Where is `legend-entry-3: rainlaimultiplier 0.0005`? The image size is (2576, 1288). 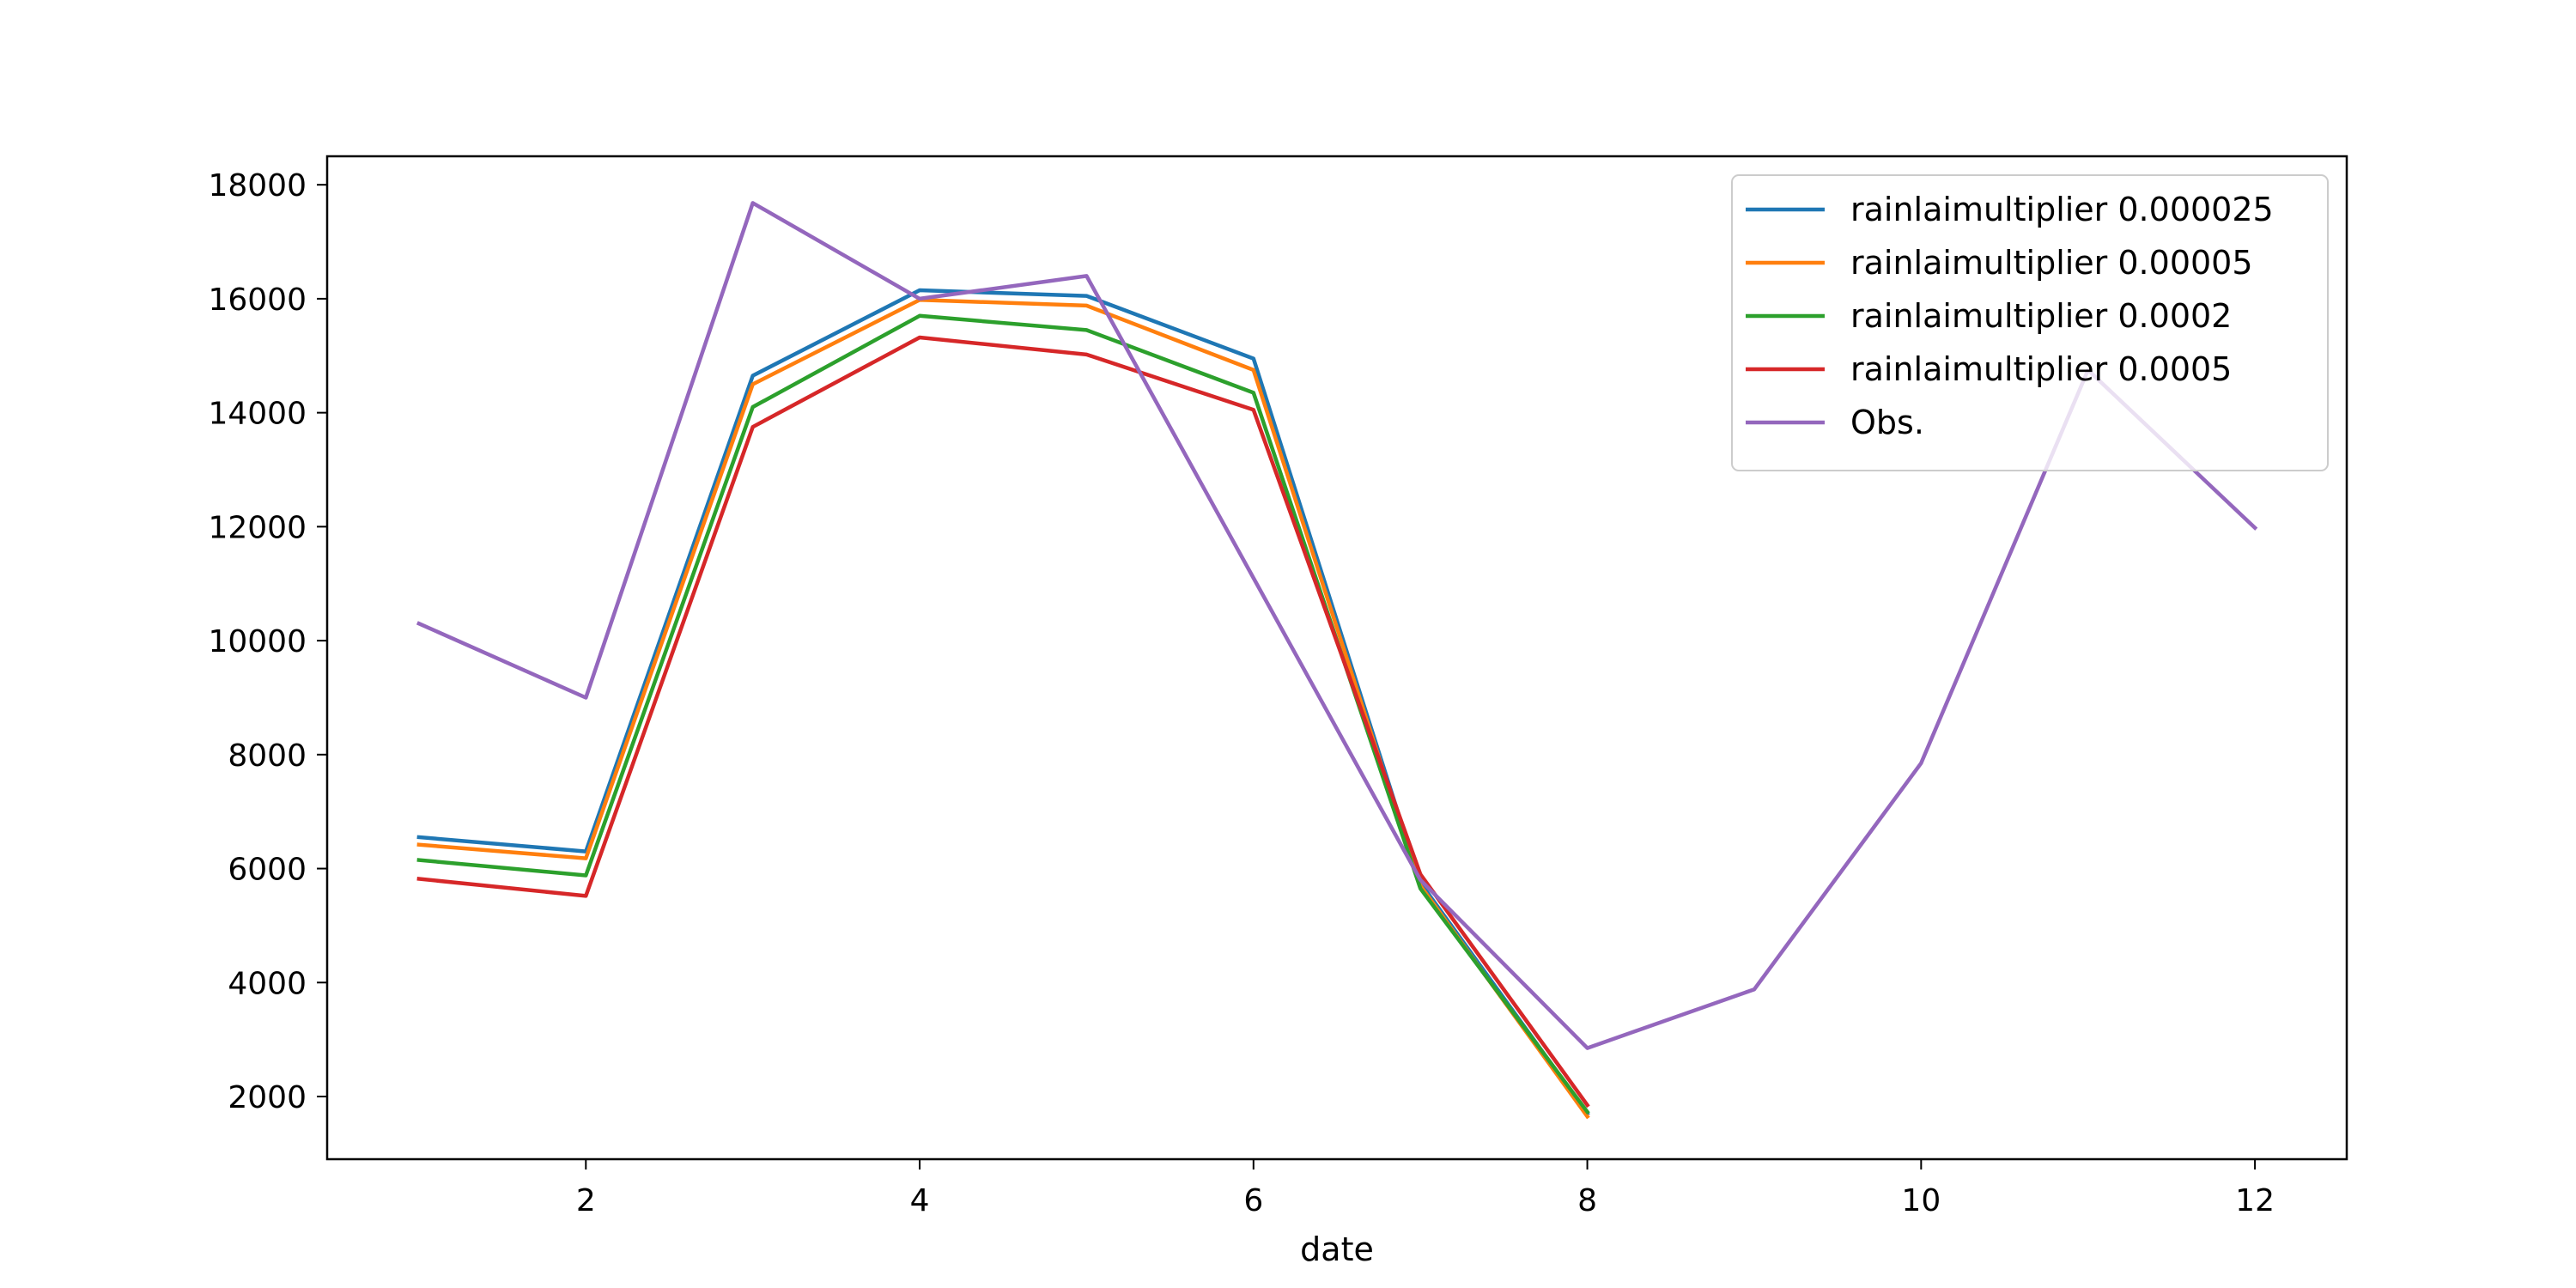
legend-entry-3: rainlaimultiplier 0.0005 is located at coordinates (2041, 369).